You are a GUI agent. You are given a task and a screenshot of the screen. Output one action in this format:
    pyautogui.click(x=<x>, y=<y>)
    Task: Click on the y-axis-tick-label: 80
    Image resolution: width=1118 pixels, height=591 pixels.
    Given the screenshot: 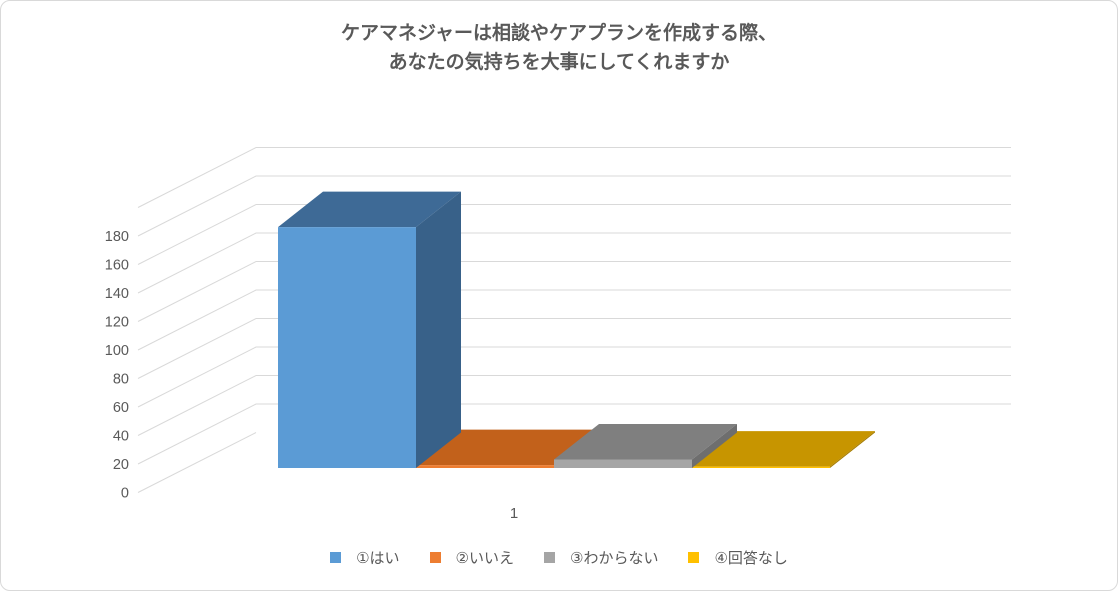 What is the action you would take?
    pyautogui.click(x=121, y=380)
    